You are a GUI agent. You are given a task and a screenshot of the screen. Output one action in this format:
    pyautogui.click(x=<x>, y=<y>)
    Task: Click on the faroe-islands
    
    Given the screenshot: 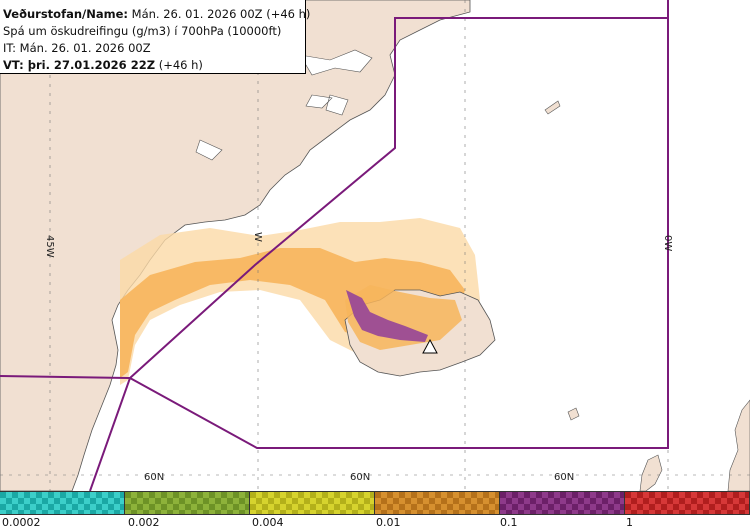 What is the action you would take?
    pyautogui.click(x=573, y=414)
    